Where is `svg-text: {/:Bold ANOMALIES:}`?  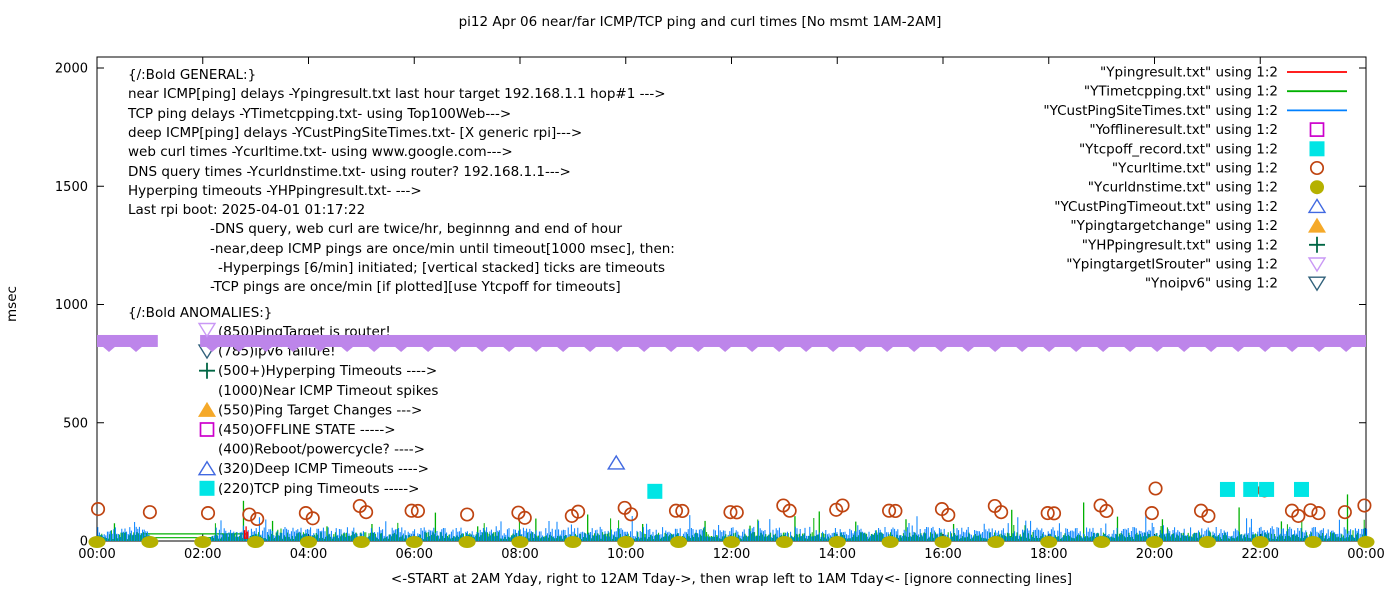
svg-text: {/:Bold ANOMALIES:} is located at coordinates (200, 313).